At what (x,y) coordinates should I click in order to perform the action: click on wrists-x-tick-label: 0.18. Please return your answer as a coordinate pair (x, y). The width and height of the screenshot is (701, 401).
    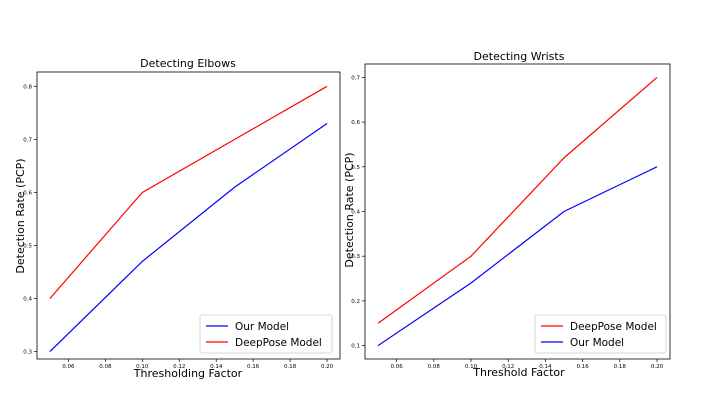
    Looking at the image, I should click on (620, 367).